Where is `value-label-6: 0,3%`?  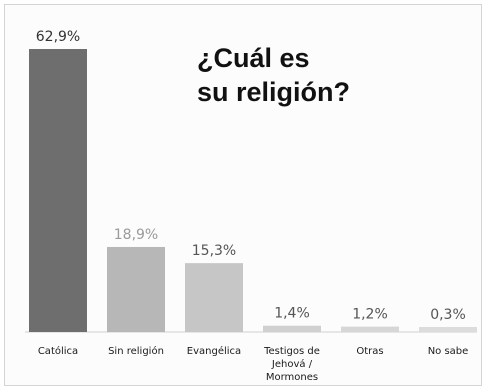
value-label-6: 0,3% is located at coordinates (448, 315).